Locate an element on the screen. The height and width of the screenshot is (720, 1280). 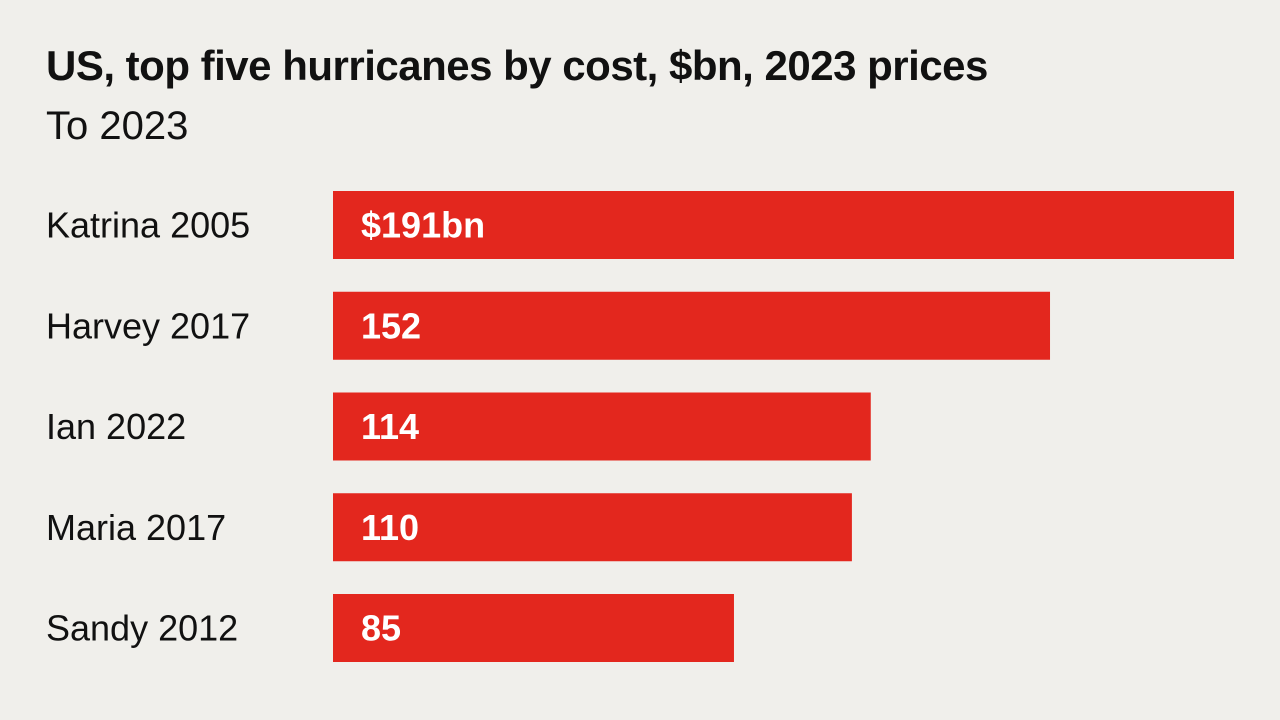
bar-value-label: $191bn is located at coordinates (423, 225).